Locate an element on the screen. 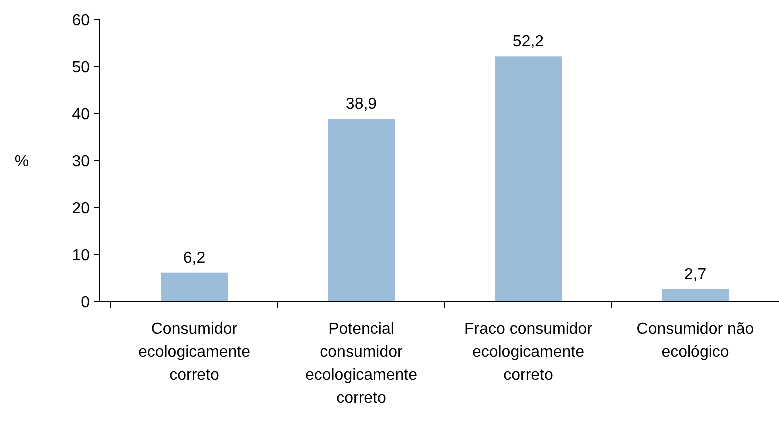  data-label: 6,2 is located at coordinates (194, 258).